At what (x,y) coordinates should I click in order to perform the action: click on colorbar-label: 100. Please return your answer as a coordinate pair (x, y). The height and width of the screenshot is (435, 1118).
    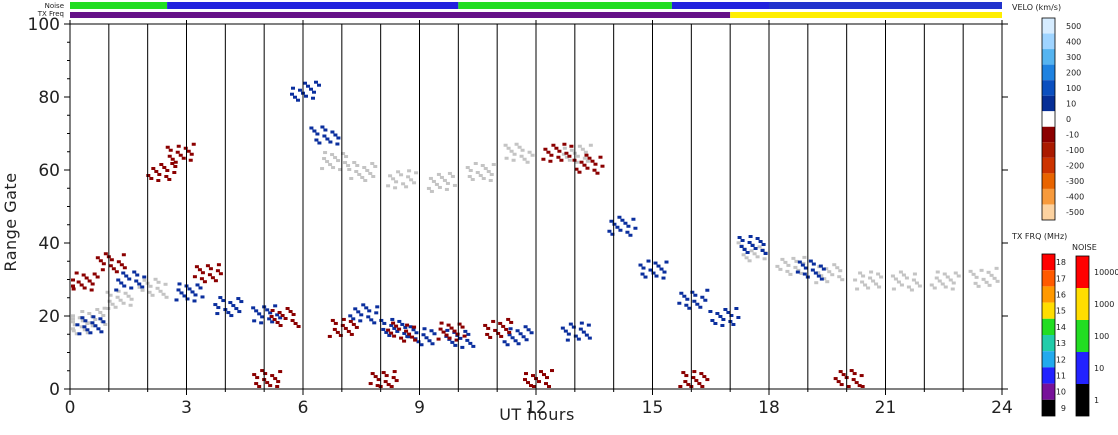
    Looking at the image, I should click on (1101, 336).